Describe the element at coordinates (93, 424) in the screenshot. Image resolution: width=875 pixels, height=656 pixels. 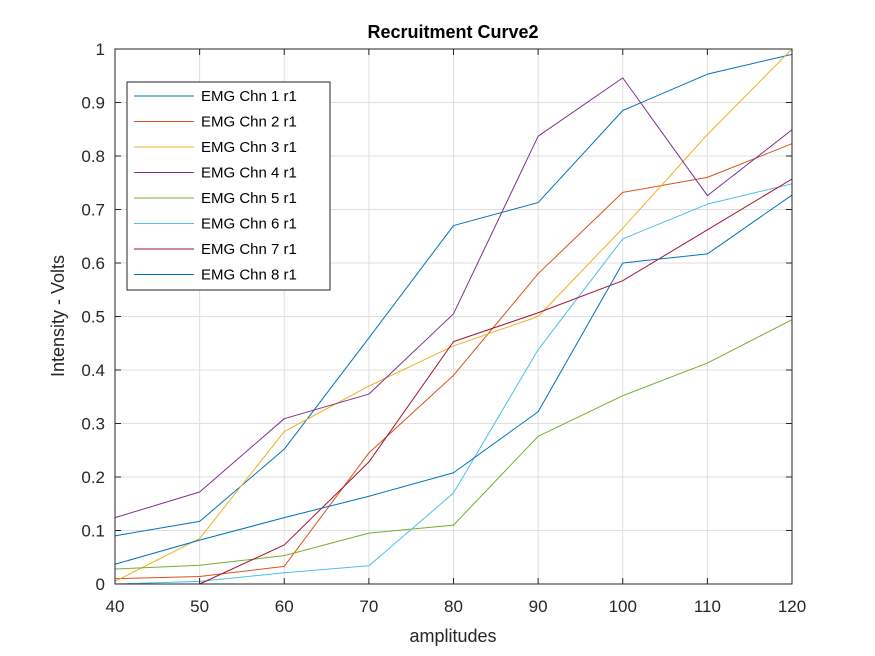
I see `y-tick-label: 0.3` at that location.